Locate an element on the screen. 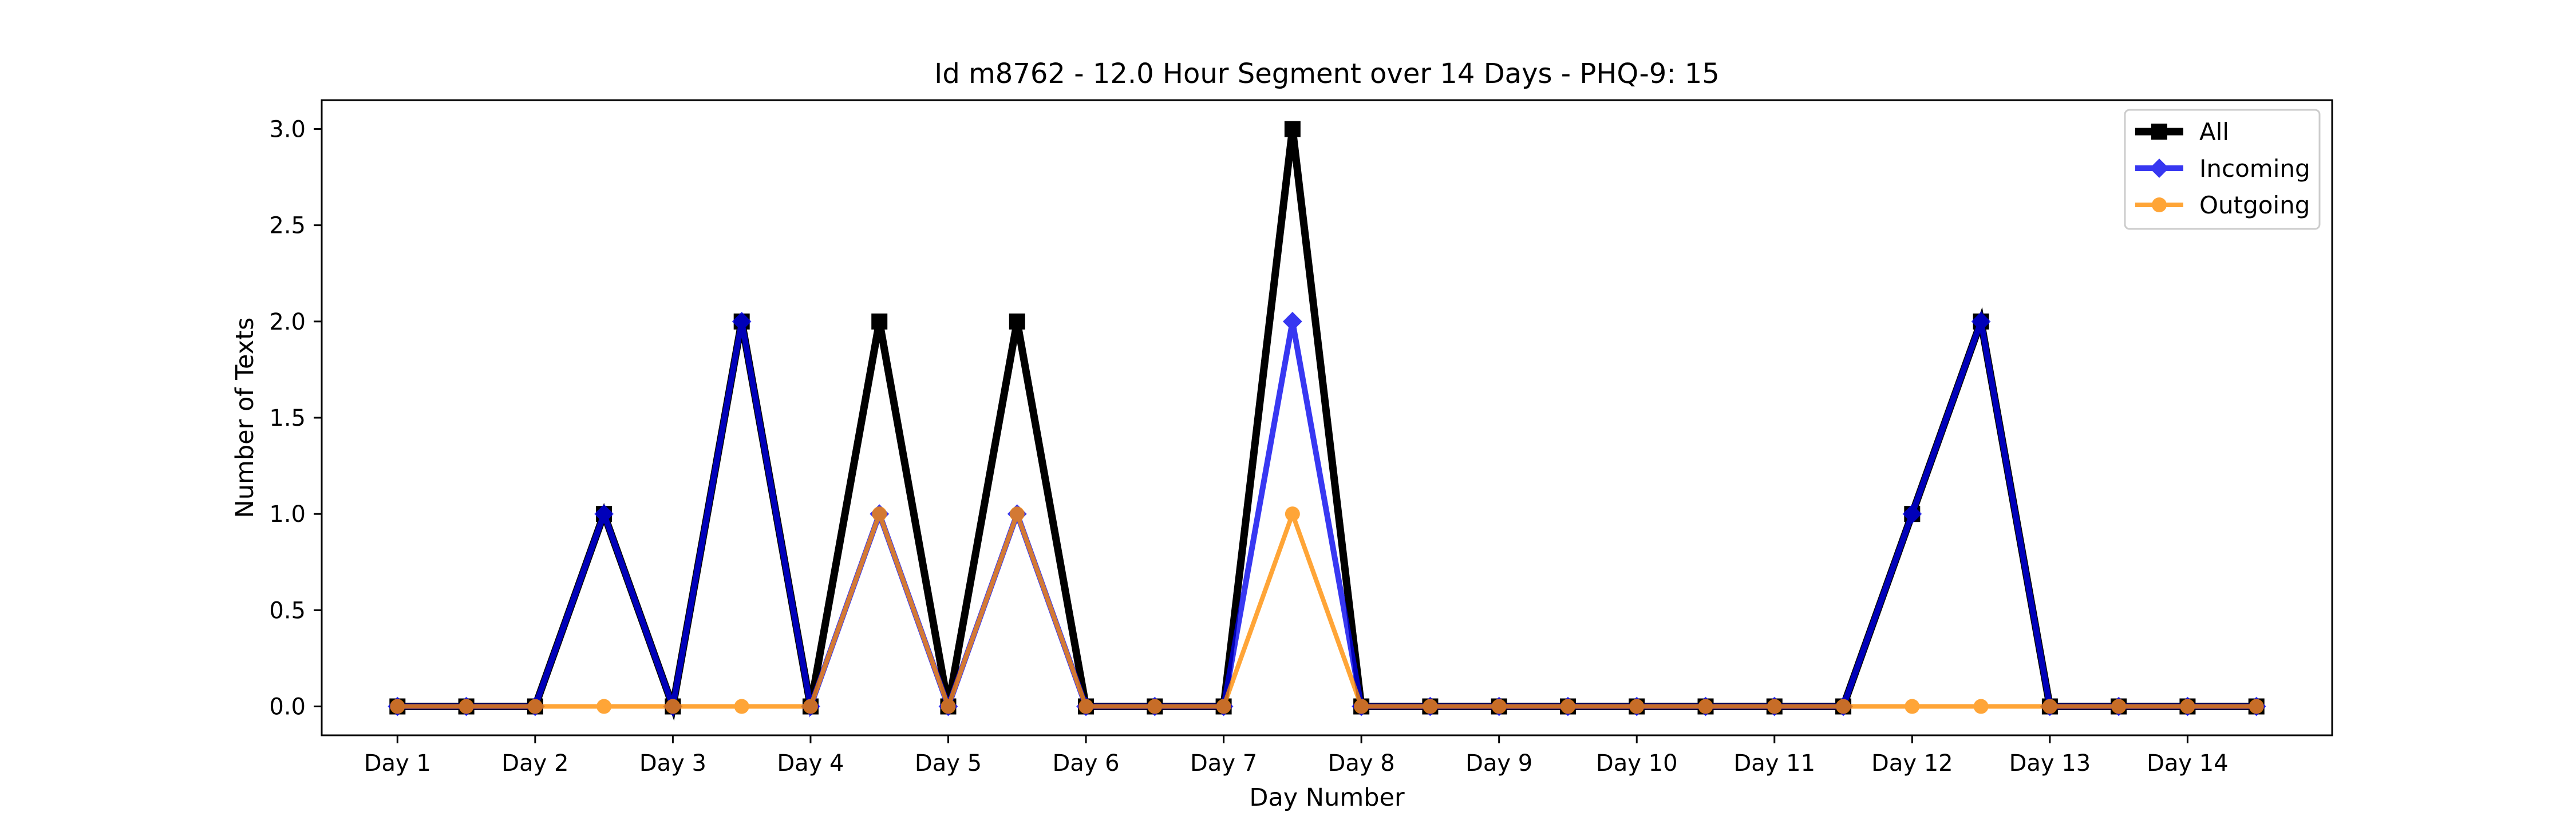  legend-marker-outgoing is located at coordinates (2159, 204).